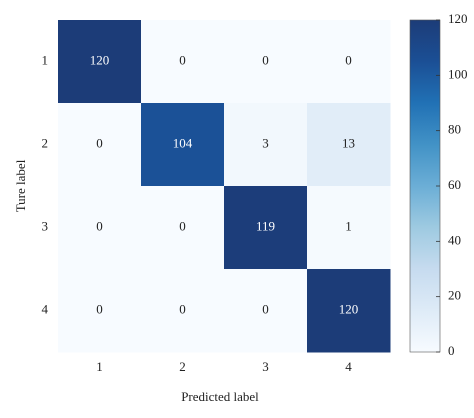 Image resolution: width=474 pixels, height=418 pixels. I want to click on y-axis-label: Ture label, so click(20, 185).